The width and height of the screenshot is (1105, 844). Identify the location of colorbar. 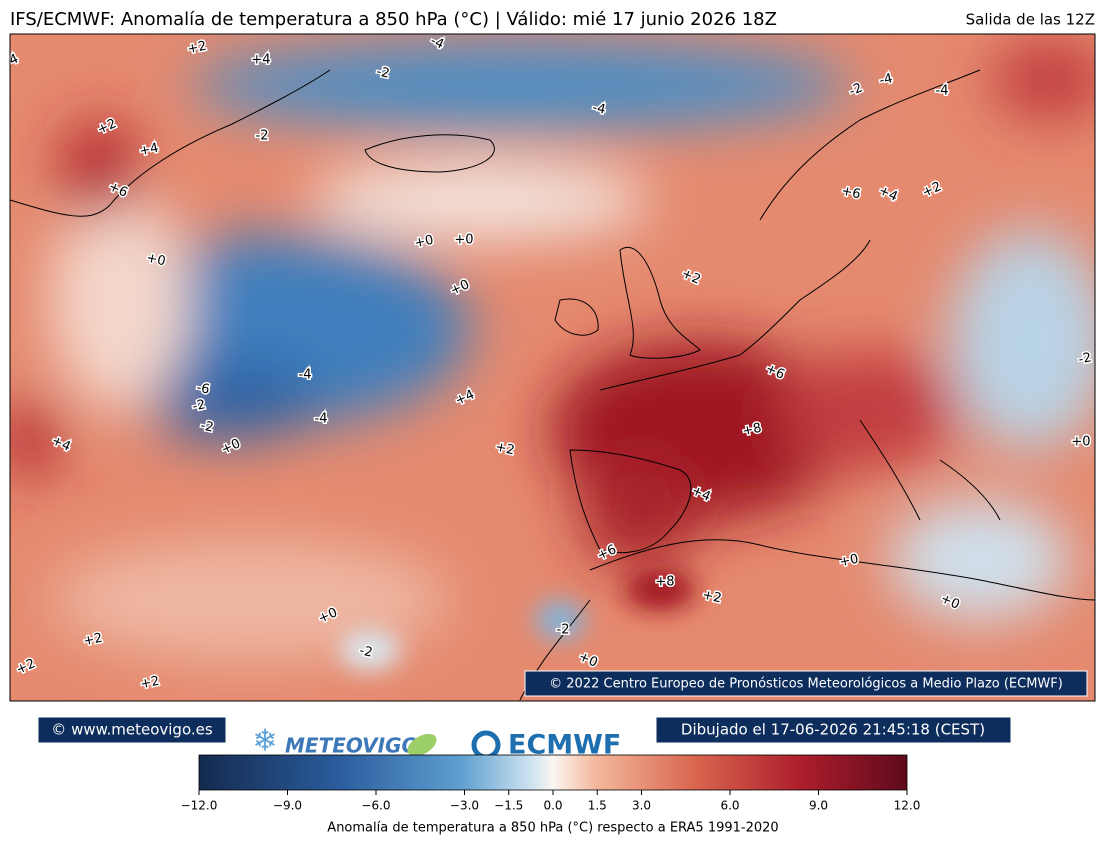
(553, 772).